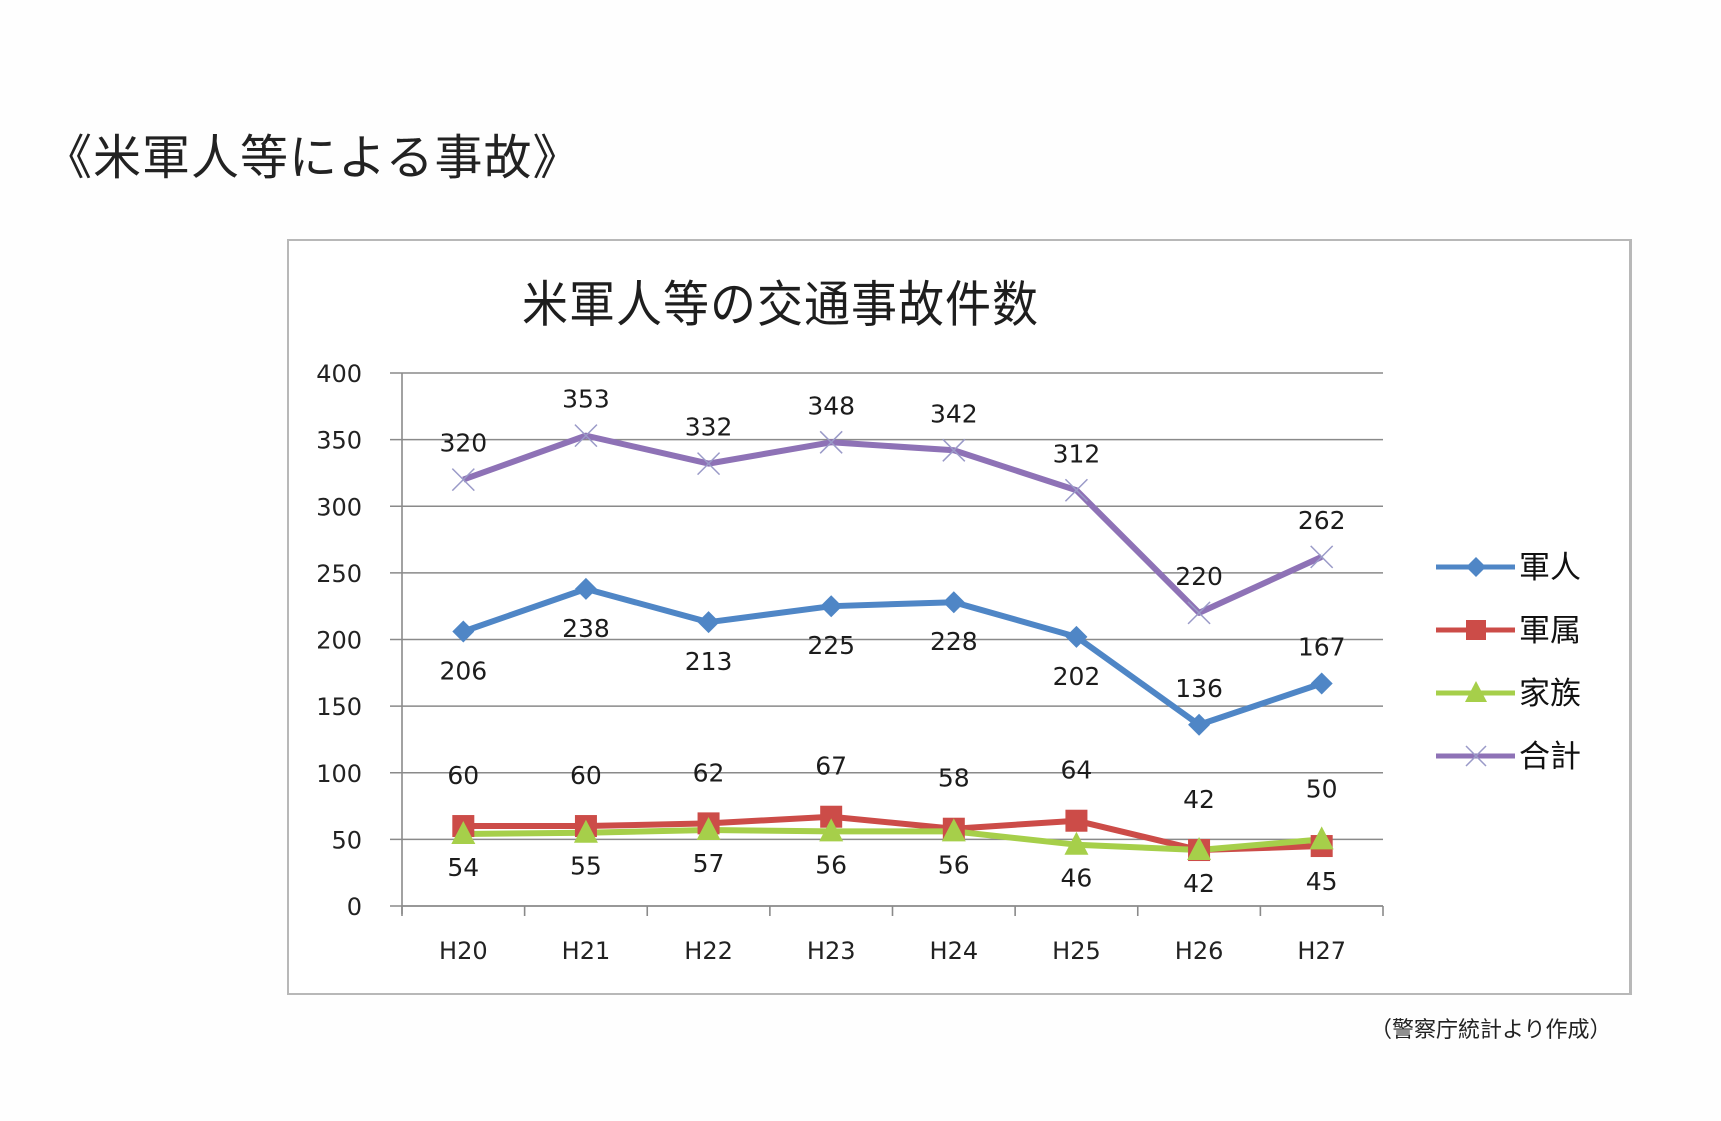 The width and height of the screenshot is (1721, 1121). Describe the element at coordinates (708, 951) in the screenshot. I see `x-tick-label: H22` at that location.